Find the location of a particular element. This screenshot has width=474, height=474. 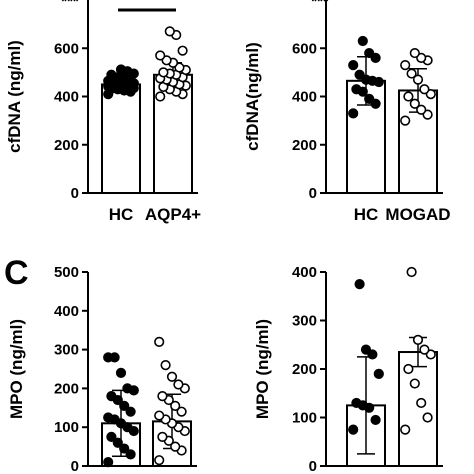

y-axis-label: cfDNA (ng/ml) is located at coordinates (14, 96).